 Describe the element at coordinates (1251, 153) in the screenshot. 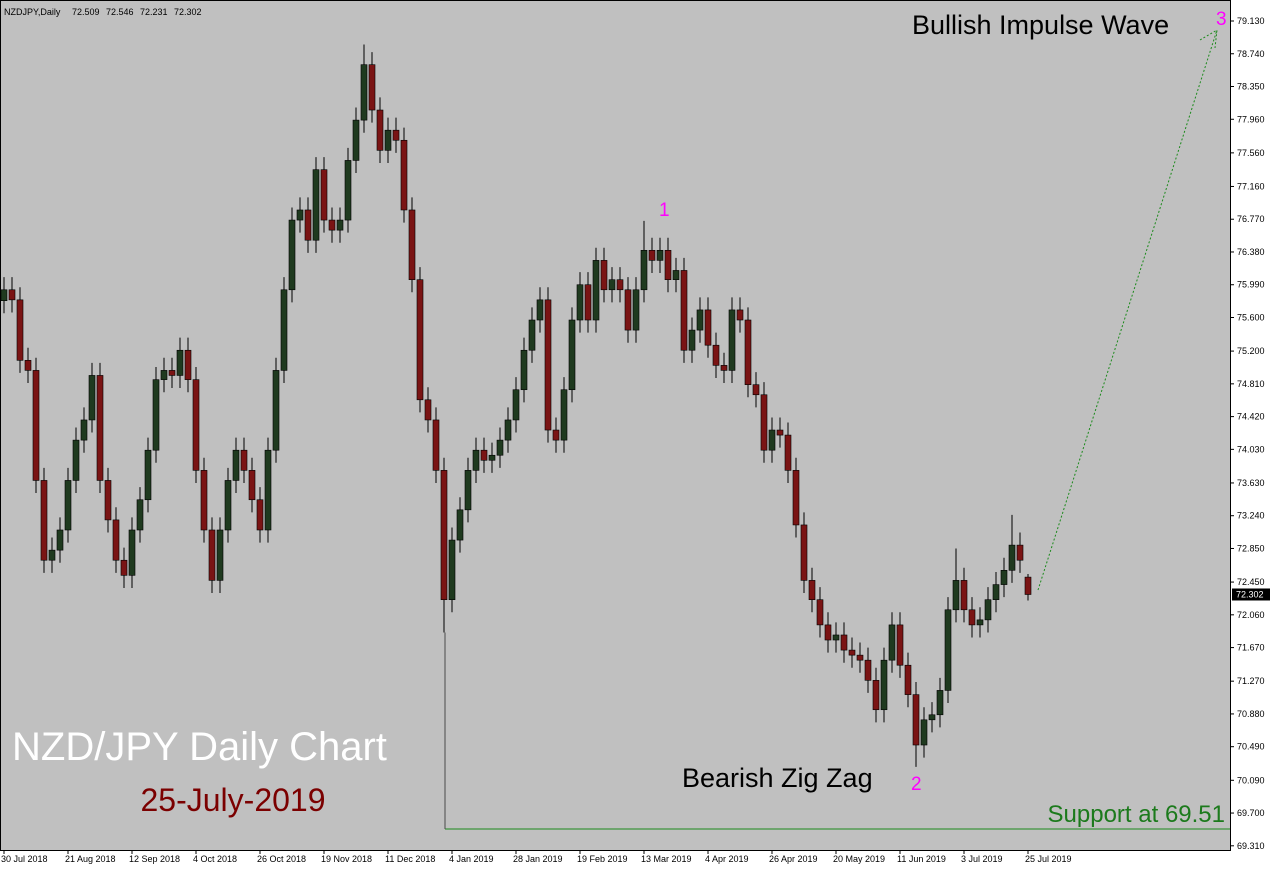

I see `y-tick-label: 77.560` at that location.